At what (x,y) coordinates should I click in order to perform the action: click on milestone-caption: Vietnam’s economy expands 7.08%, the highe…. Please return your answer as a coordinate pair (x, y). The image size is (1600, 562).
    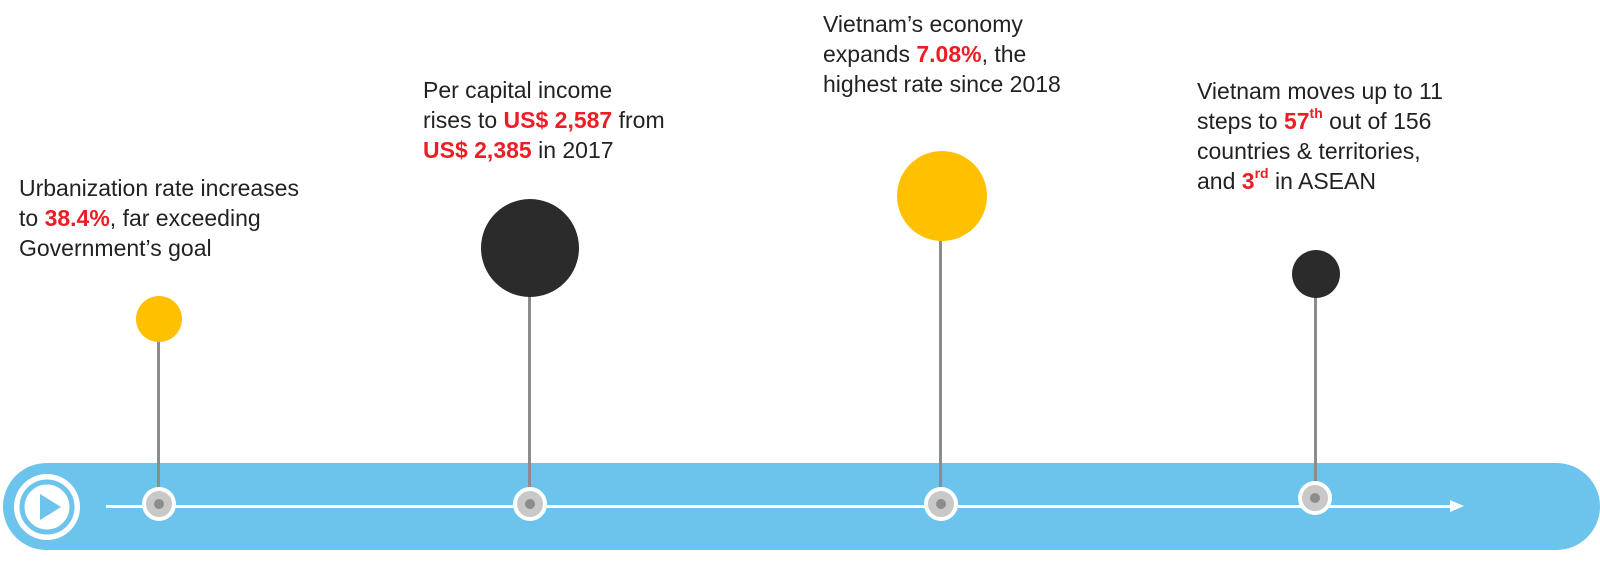
    Looking at the image, I should click on (942, 54).